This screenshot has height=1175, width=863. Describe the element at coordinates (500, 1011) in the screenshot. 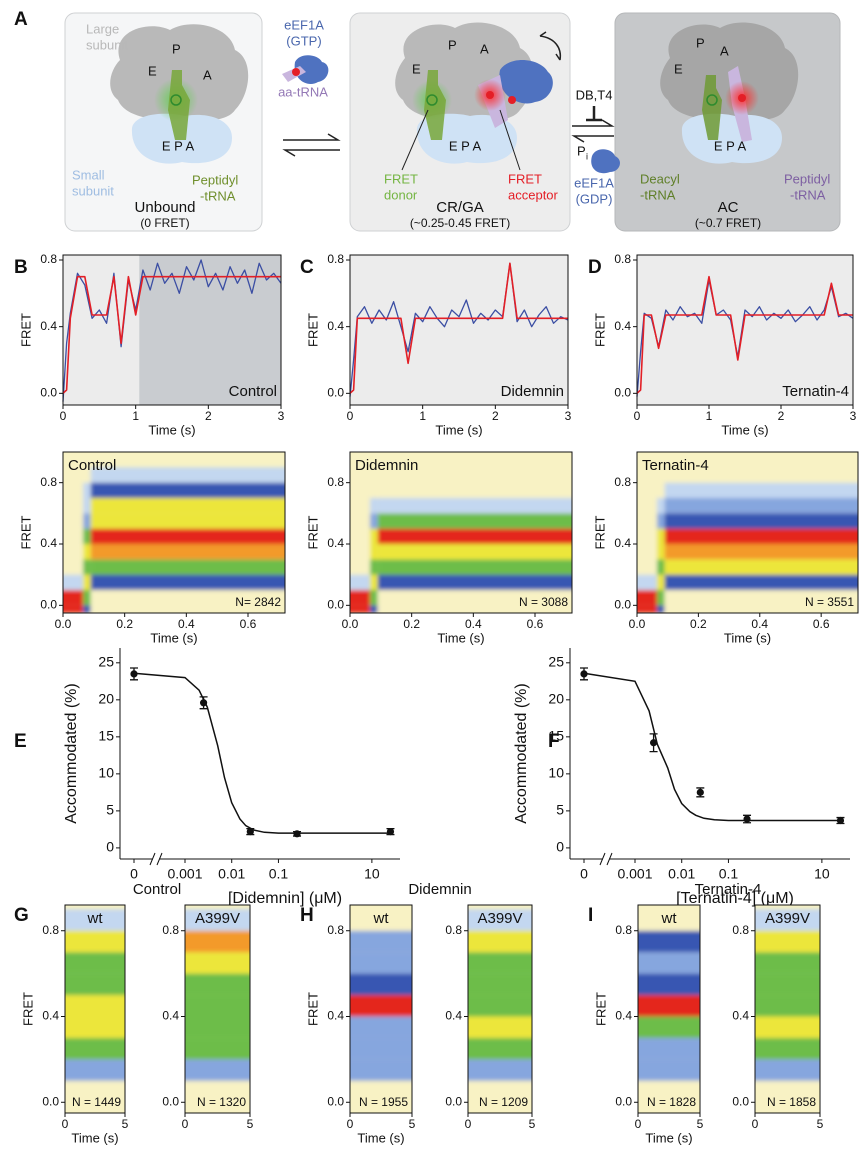

I see `heatmap-cells` at that location.